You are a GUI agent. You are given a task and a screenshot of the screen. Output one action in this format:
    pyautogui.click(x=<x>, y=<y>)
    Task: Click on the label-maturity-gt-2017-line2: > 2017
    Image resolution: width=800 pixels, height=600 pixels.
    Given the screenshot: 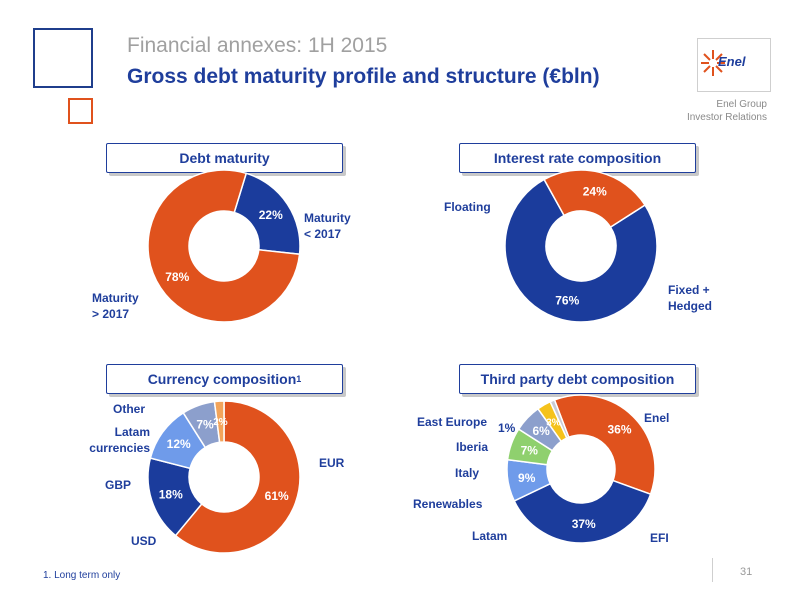 What is the action you would take?
    pyautogui.click(x=111, y=314)
    